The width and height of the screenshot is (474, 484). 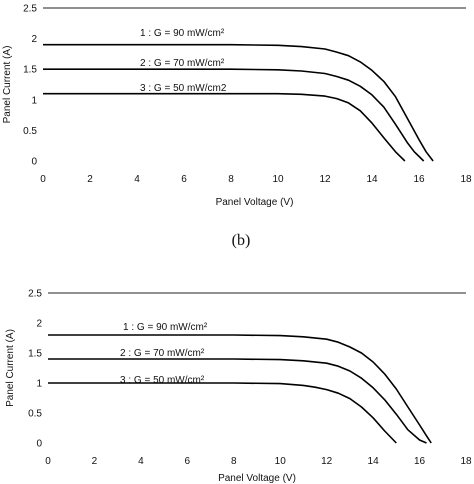 I want to click on caption-b: (b), so click(x=241, y=240).